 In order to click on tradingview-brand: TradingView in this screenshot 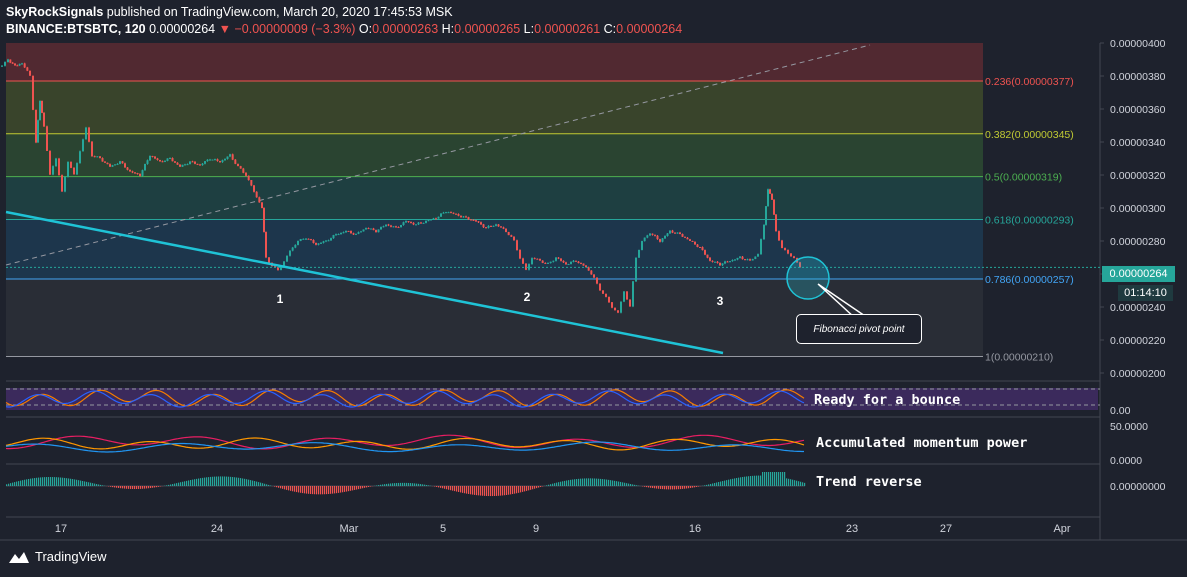, I will do `click(57, 556)`.